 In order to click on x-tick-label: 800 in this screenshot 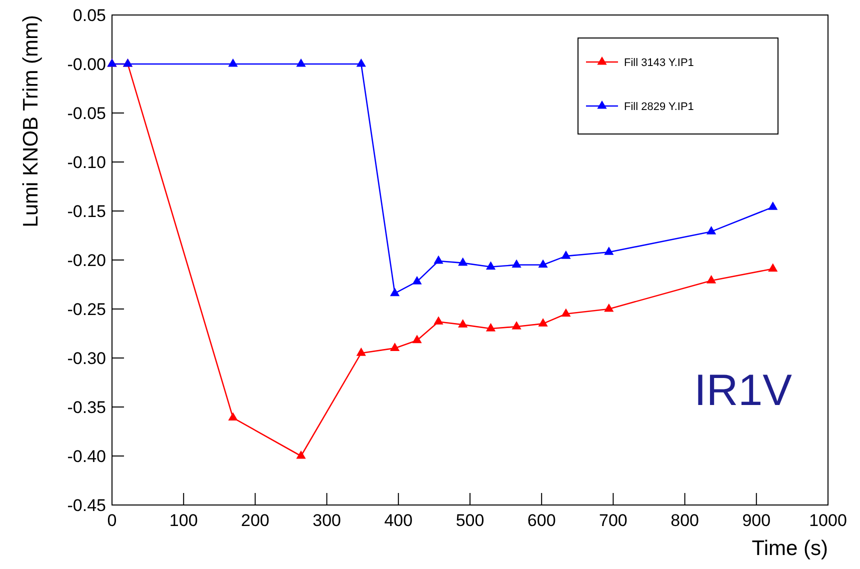, I will do `click(684, 520)`.